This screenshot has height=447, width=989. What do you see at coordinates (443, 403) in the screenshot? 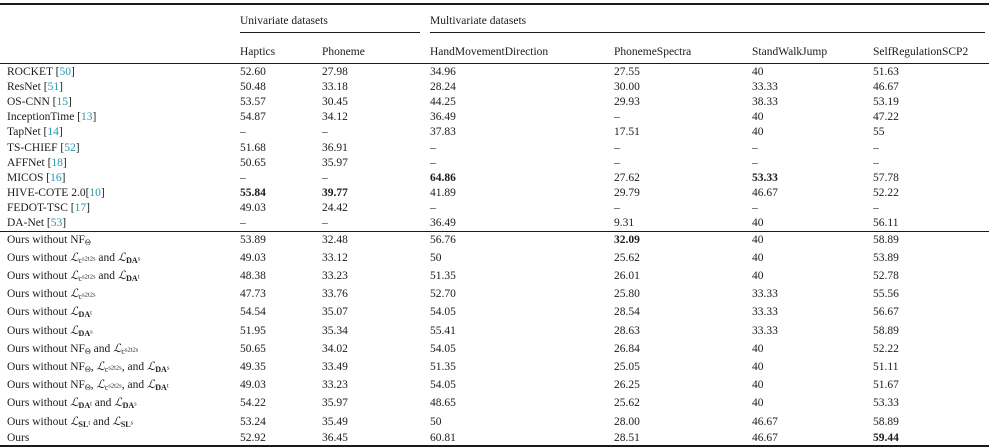
I see `value-cell: 48.65` at bounding box center [443, 403].